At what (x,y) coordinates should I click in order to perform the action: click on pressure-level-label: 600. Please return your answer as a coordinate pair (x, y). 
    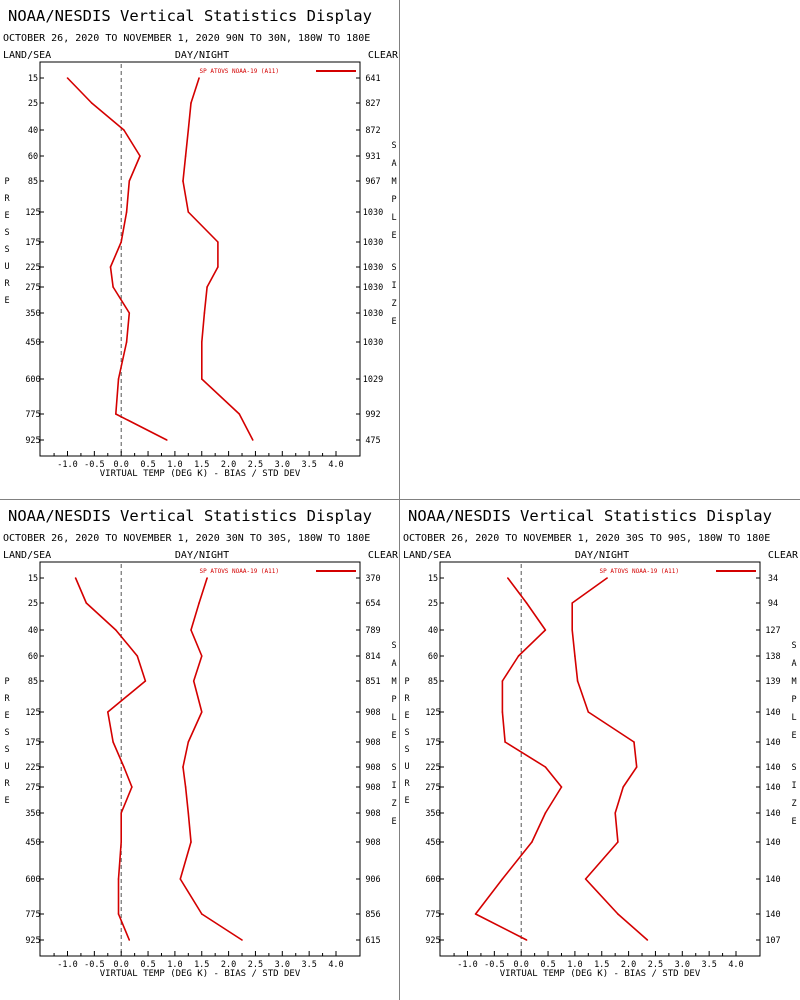
    Looking at the image, I should click on (432, 880).